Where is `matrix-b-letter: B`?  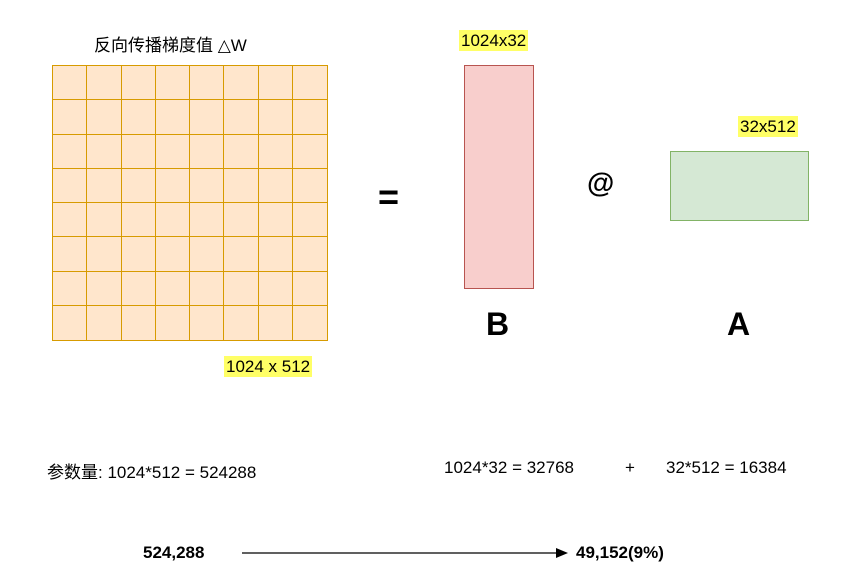 matrix-b-letter: B is located at coordinates (498, 324).